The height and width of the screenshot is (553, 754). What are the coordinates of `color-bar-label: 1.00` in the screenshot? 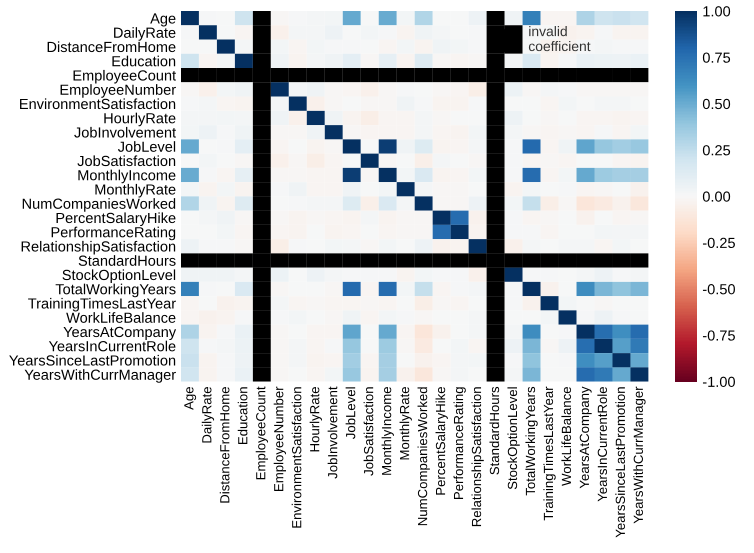 It's located at (716, 11).